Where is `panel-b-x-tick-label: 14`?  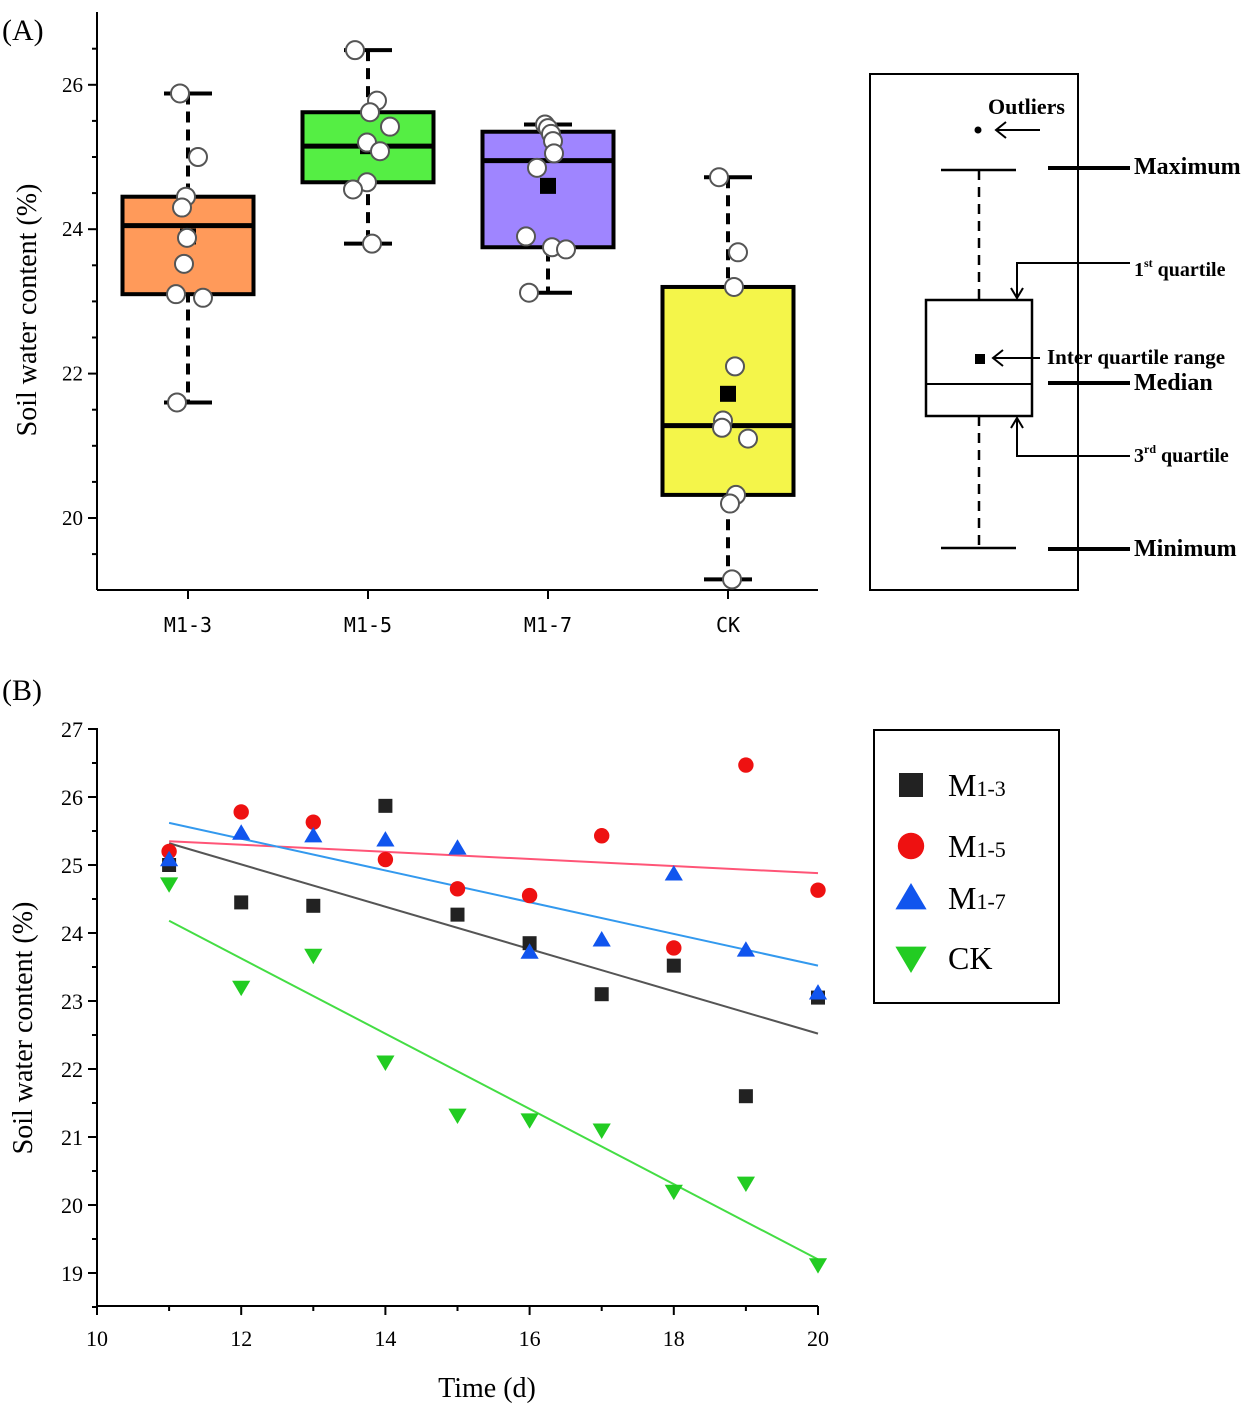
panel-b-x-tick-label: 14 is located at coordinates (385, 1338).